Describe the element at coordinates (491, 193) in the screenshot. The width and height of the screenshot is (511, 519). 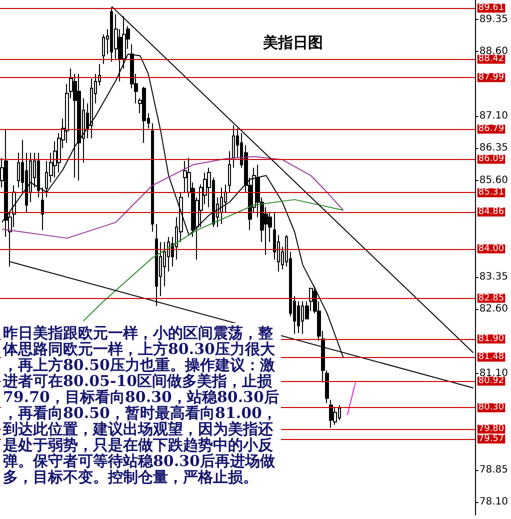
I see `ref-line-label: 85.31` at that location.